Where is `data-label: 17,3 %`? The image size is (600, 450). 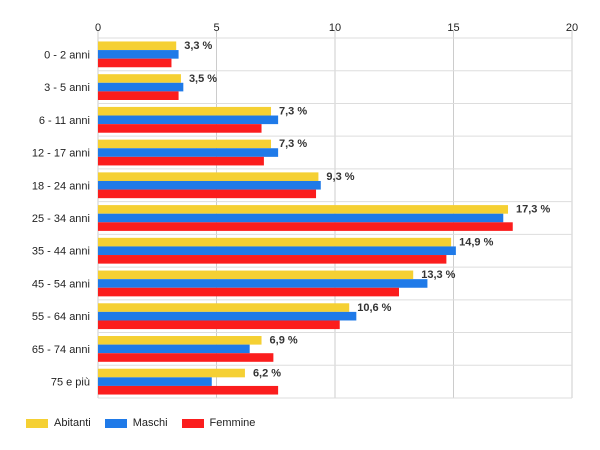 data-label: 17,3 % is located at coordinates (533, 210).